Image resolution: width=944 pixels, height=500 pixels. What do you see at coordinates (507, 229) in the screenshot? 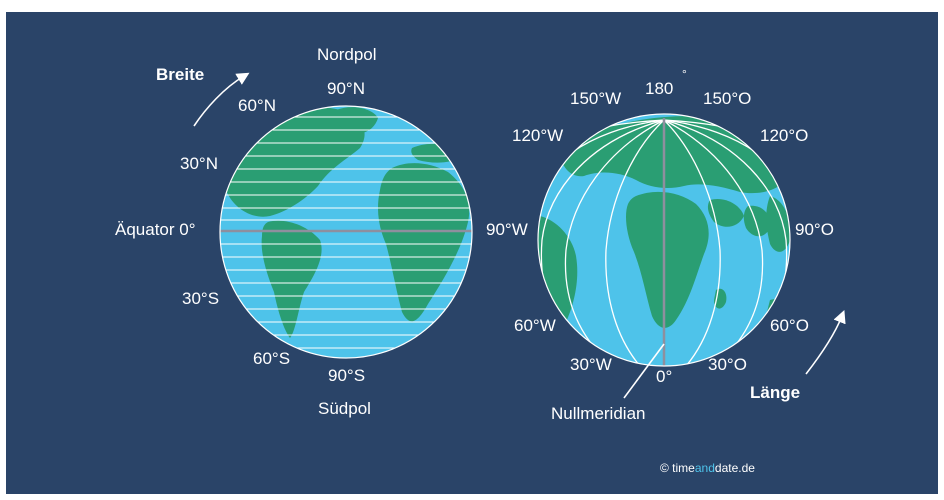
I see `lon-90w-label: 90°W` at bounding box center [507, 229].